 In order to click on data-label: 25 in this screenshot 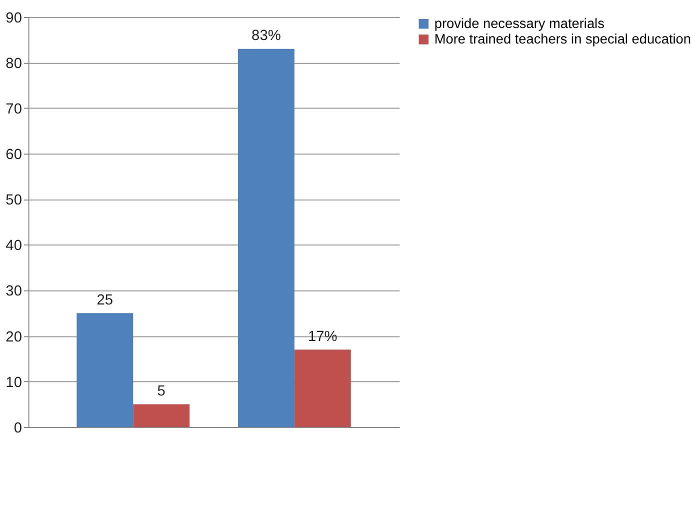, I will do `click(105, 300)`.